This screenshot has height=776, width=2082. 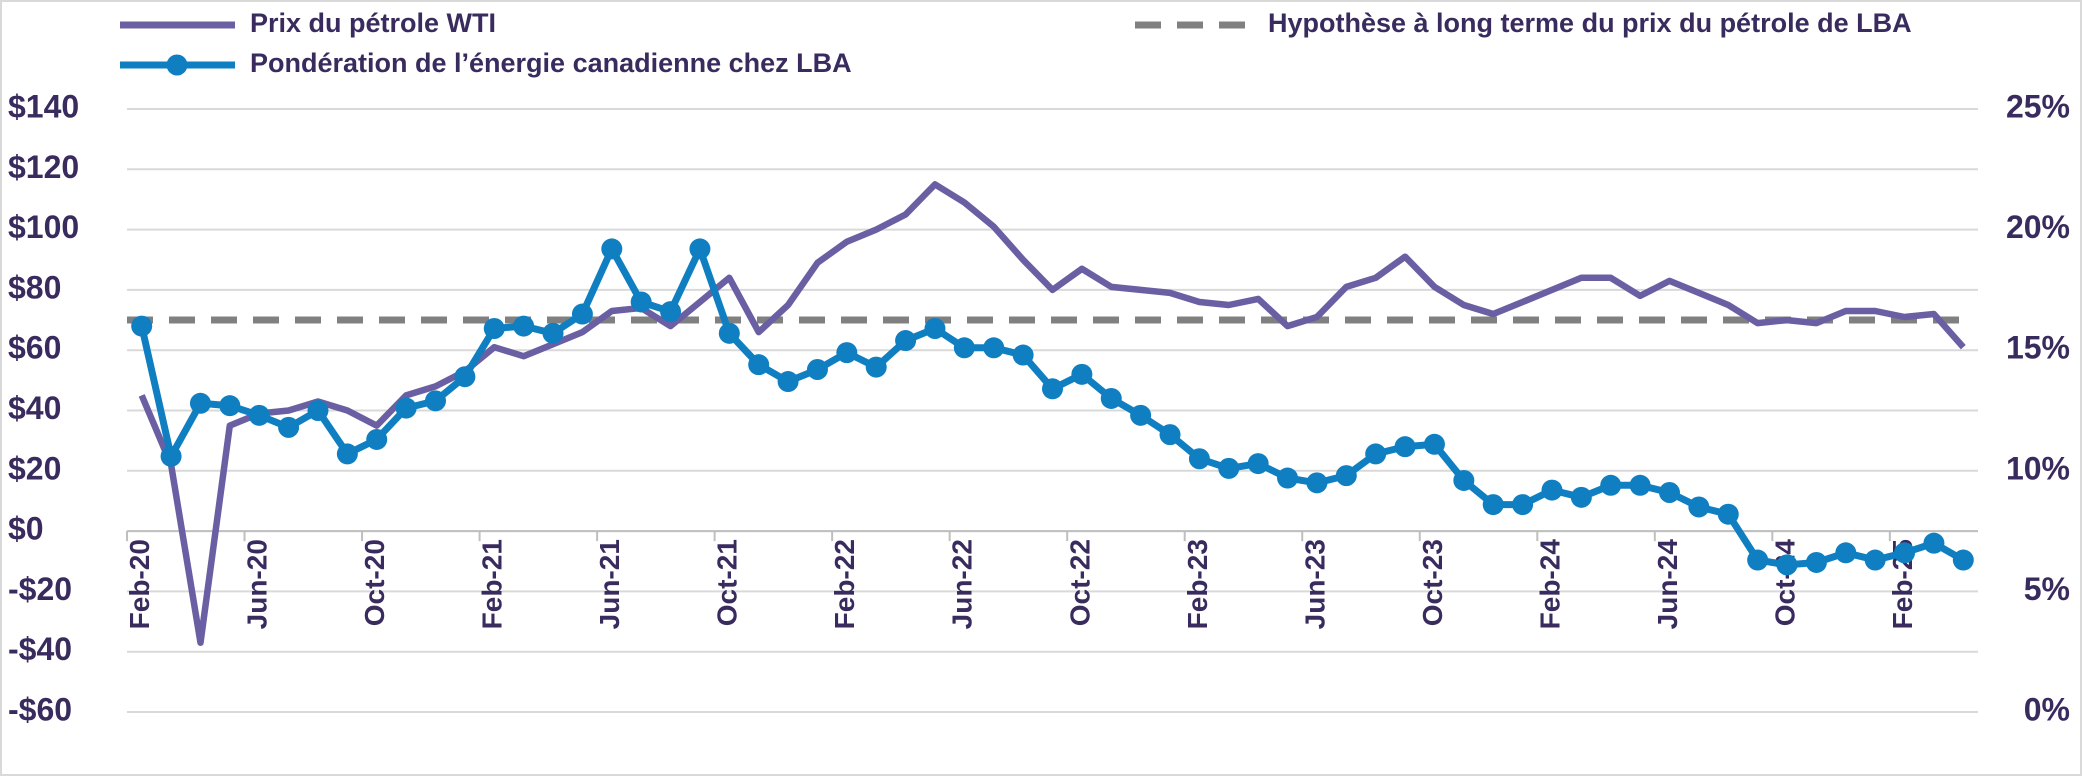 What do you see at coordinates (727, 582) in the screenshot?
I see `x-tick-label: Oct-21` at bounding box center [727, 582].